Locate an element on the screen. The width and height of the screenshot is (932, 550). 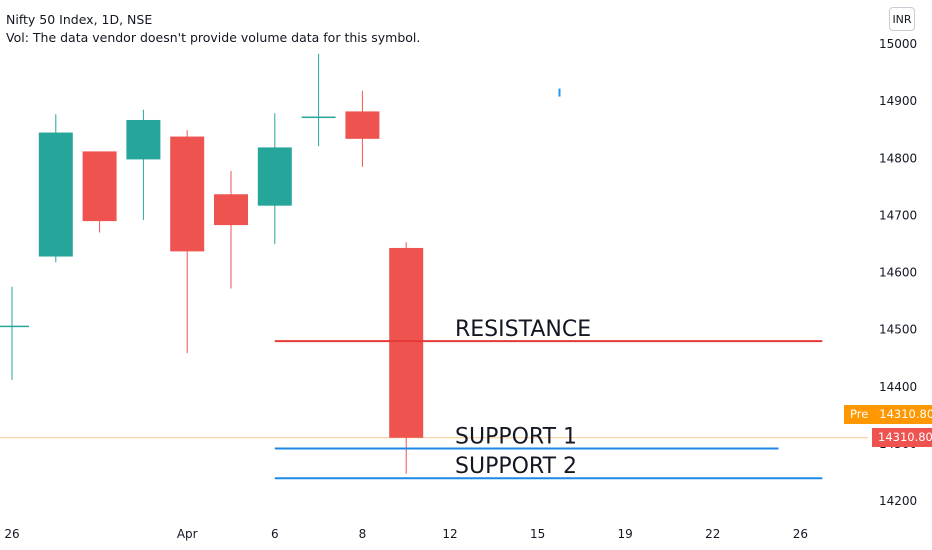
symbol-title: Nifty 50 Index, 1D, NSE is located at coordinates (79, 19).